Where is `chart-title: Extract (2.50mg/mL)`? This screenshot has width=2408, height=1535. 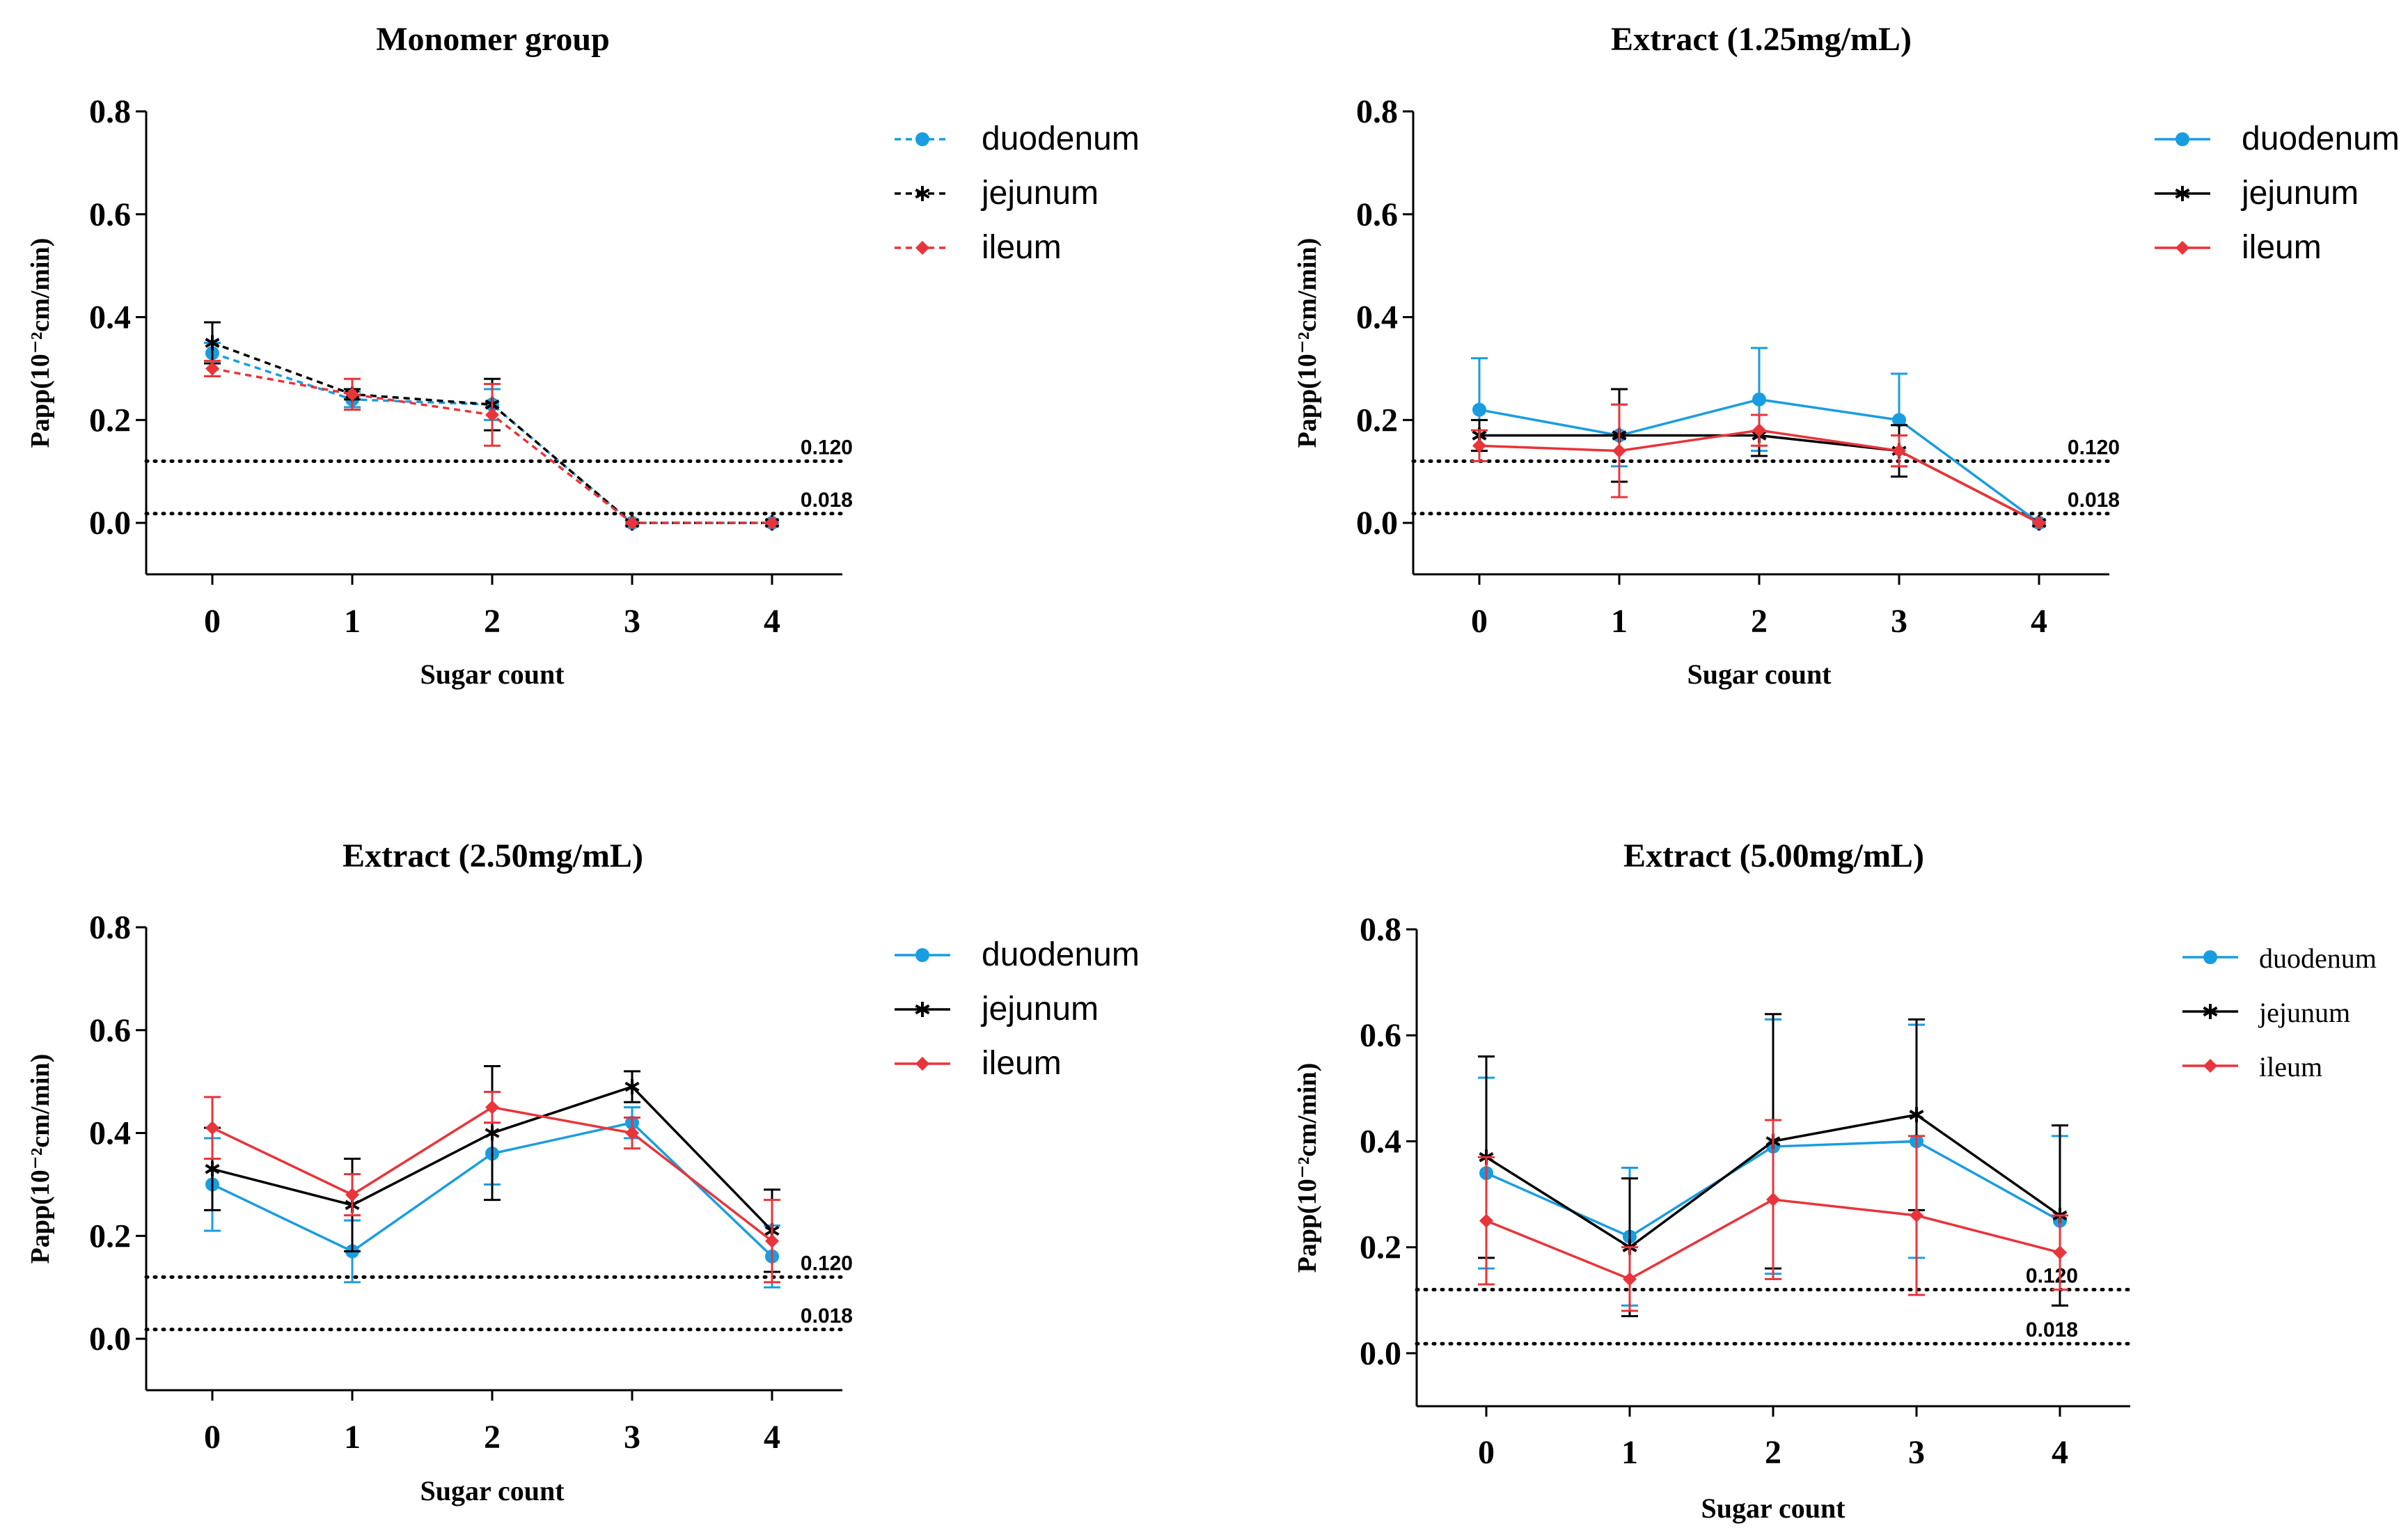 chart-title: Extract (2.50mg/mL) is located at coordinates (493, 856).